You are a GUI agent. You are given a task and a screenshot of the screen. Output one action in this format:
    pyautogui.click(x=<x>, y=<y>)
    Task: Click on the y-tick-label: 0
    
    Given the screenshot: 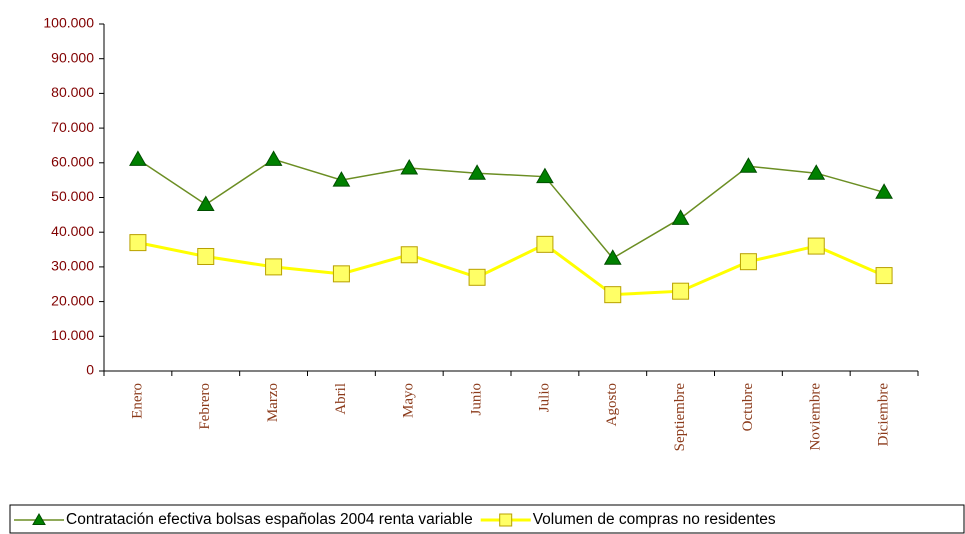 What is the action you would take?
    pyautogui.click(x=90, y=370)
    